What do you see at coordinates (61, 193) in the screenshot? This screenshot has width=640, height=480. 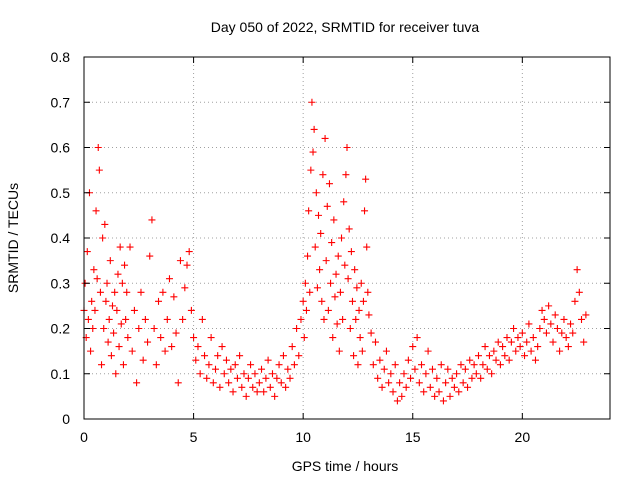 I see `y-tick-label: 0.5` at bounding box center [61, 193].